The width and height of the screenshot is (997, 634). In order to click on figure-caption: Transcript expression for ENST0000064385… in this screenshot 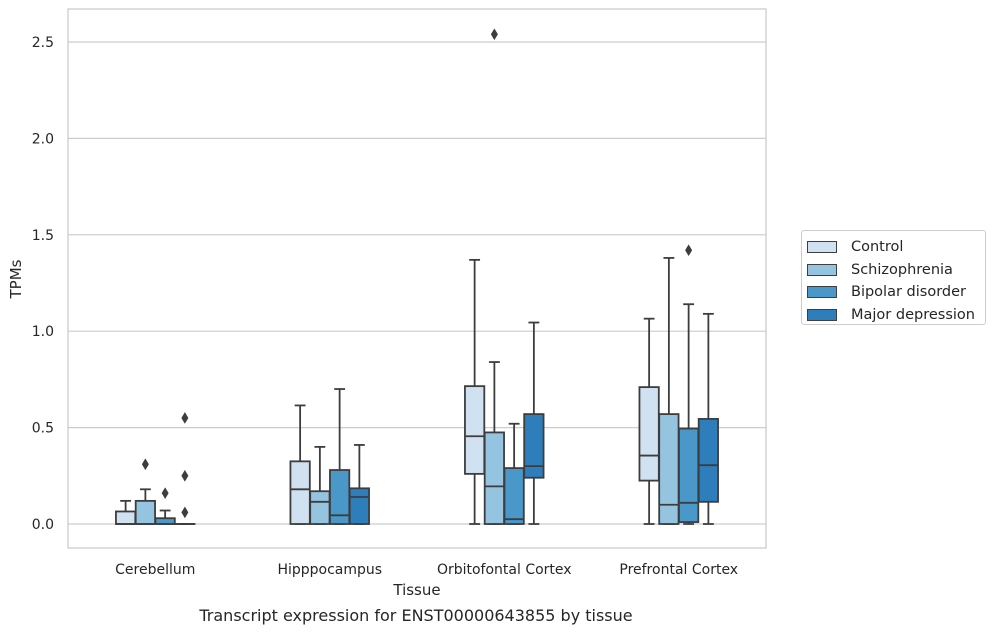, I will do `click(416, 615)`.